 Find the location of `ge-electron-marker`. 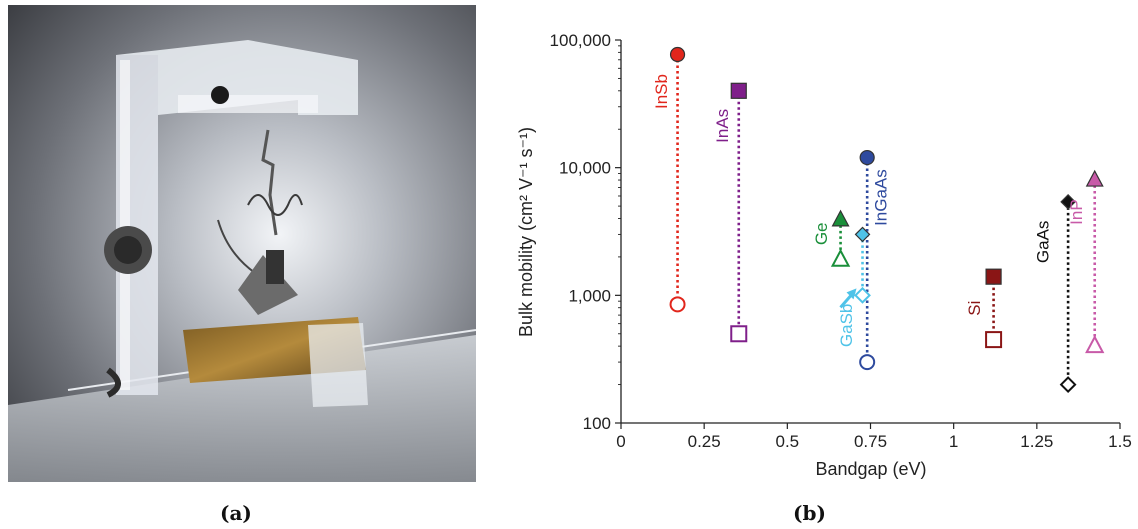

ge-electron-marker is located at coordinates (840, 218).